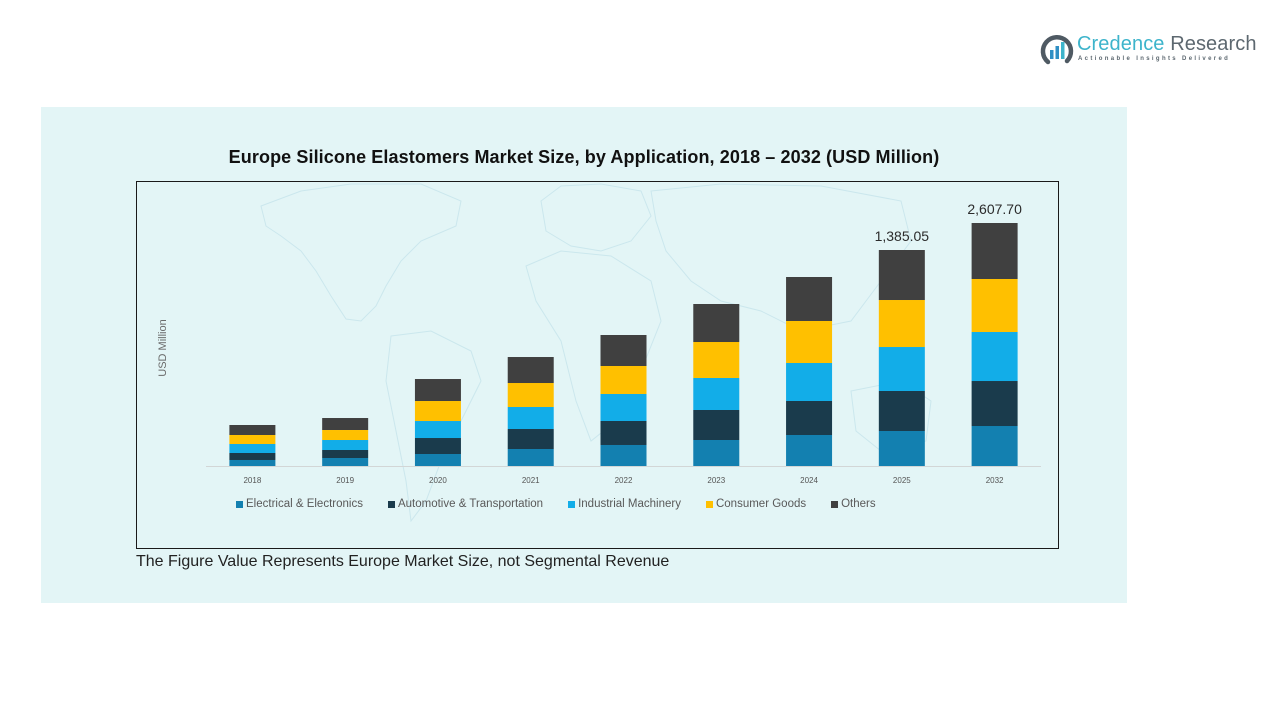 The height and width of the screenshot is (720, 1280). Describe the element at coordinates (530, 370) in the screenshot. I see `bar-segment-others-2021` at that location.